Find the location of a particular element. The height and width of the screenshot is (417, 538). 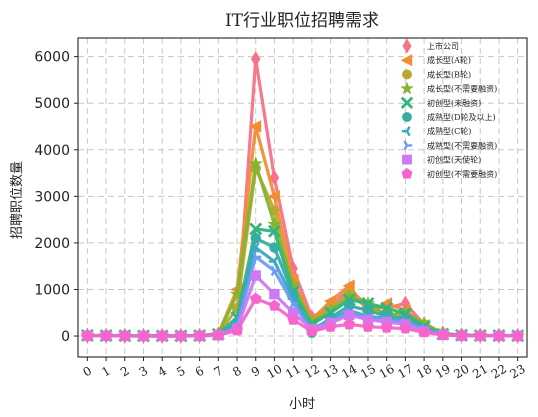

legend-item: 成长型(B轮) is located at coordinates (436, 74).